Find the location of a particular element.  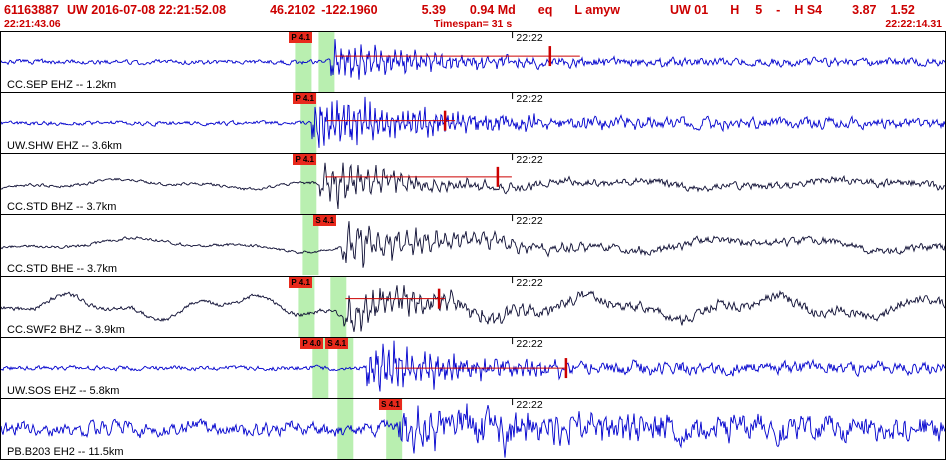

trace-panel: 22:22 CC.SWF2 BHZ -- 3.9km P 4.1 is located at coordinates (473, 307).